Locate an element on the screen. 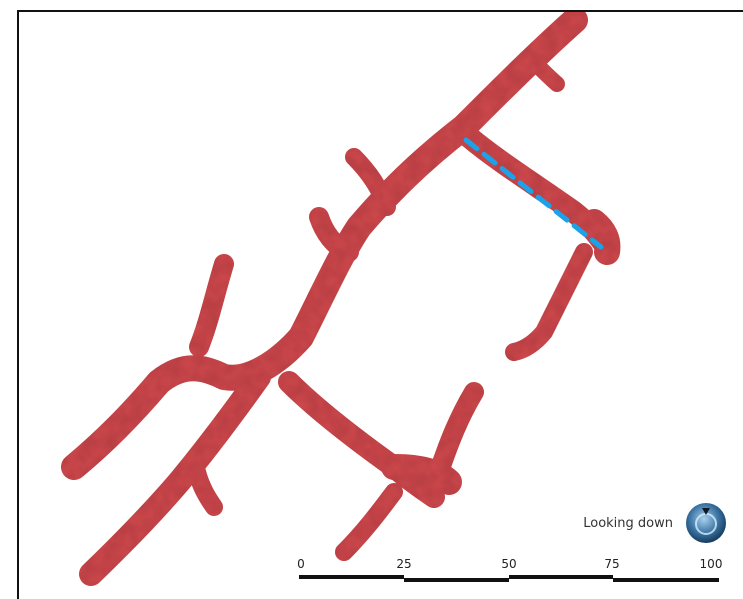 The image size is (743, 599). scale-bar: 0 25 50 75 100 is located at coordinates (510, 572).